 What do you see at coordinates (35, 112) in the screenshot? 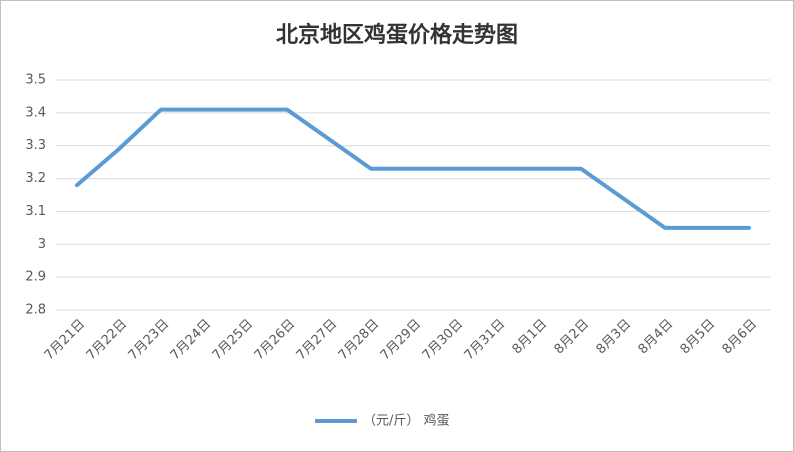
I see `y-tick-label: 3.4` at bounding box center [35, 112].